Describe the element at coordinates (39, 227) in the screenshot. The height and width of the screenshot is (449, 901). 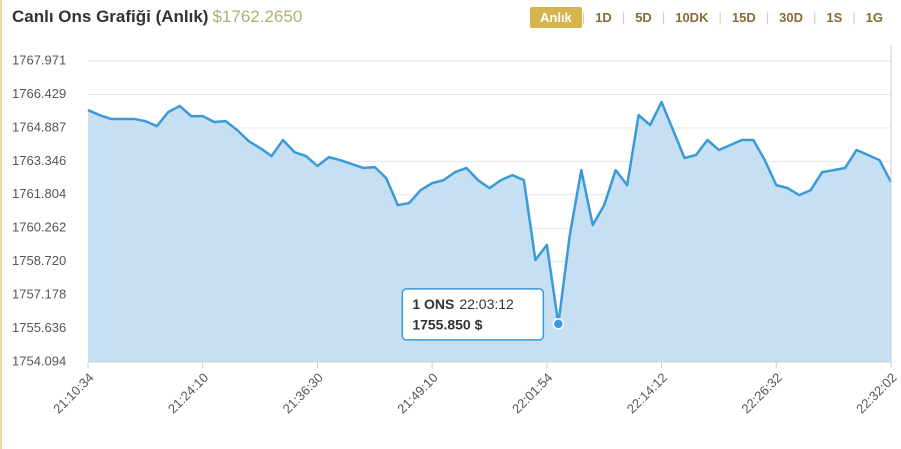
I see `y-tick-label: 1760.262` at that location.